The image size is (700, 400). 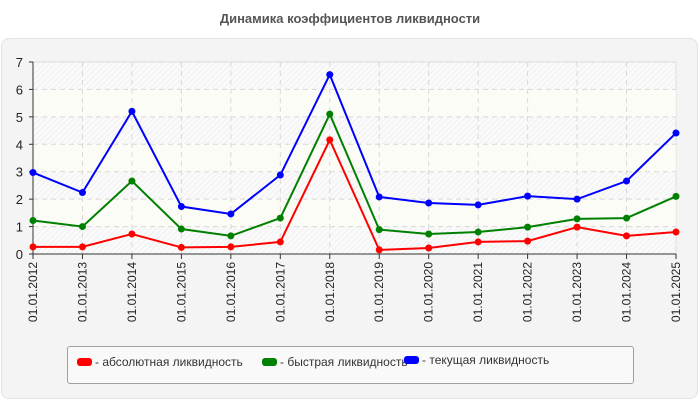 What do you see at coordinates (19, 254) in the screenshot?
I see `y-tick-label: 0` at bounding box center [19, 254].